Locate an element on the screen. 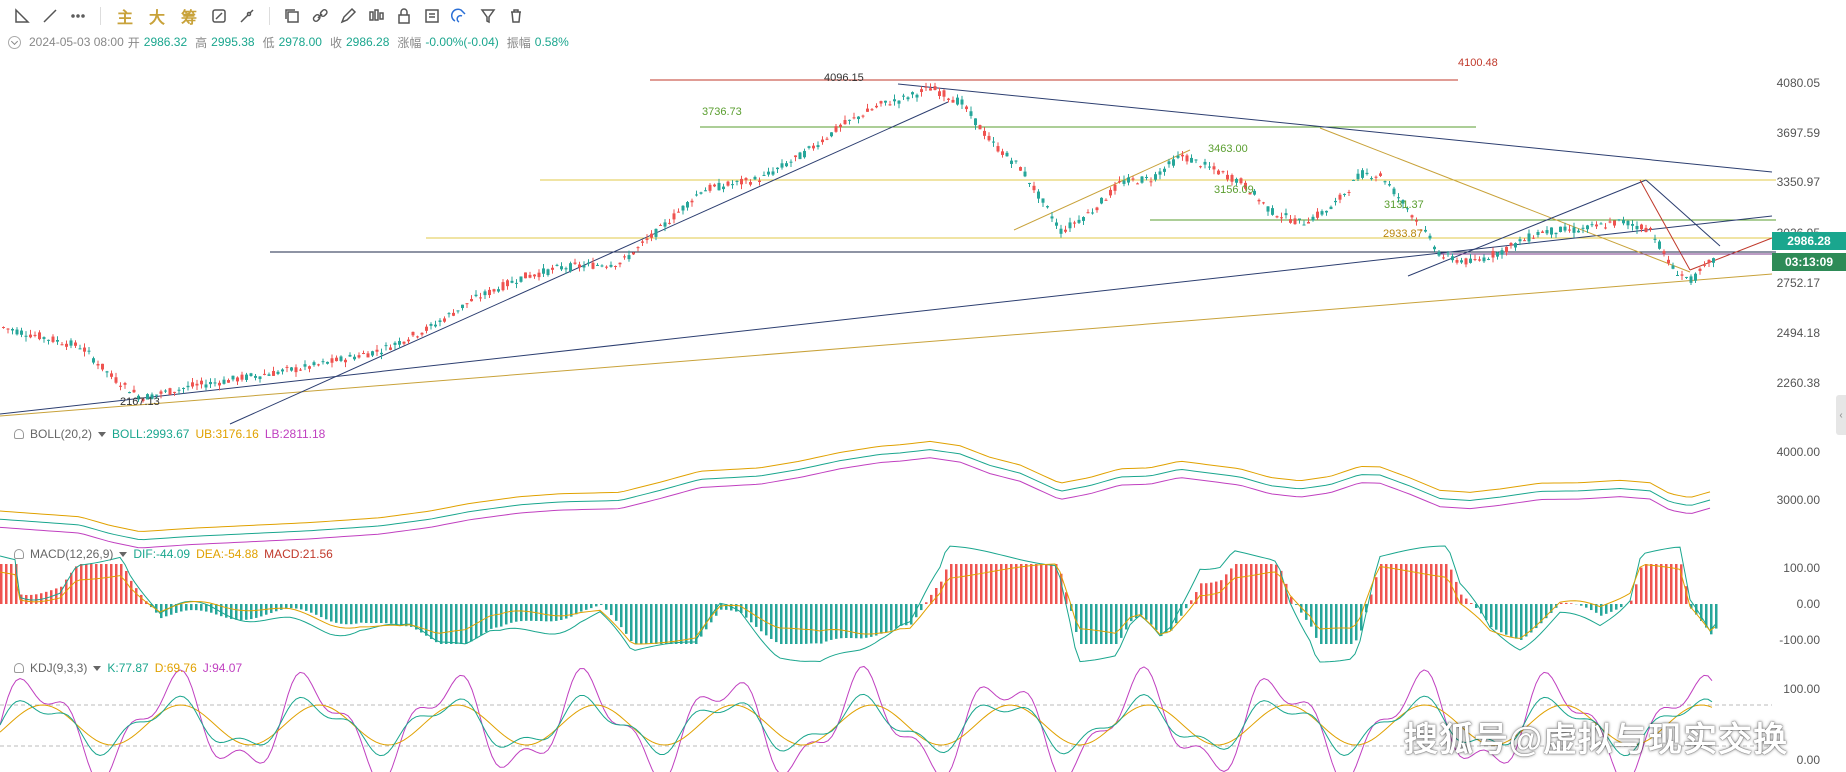  candlestick-icon is located at coordinates (376, 16).